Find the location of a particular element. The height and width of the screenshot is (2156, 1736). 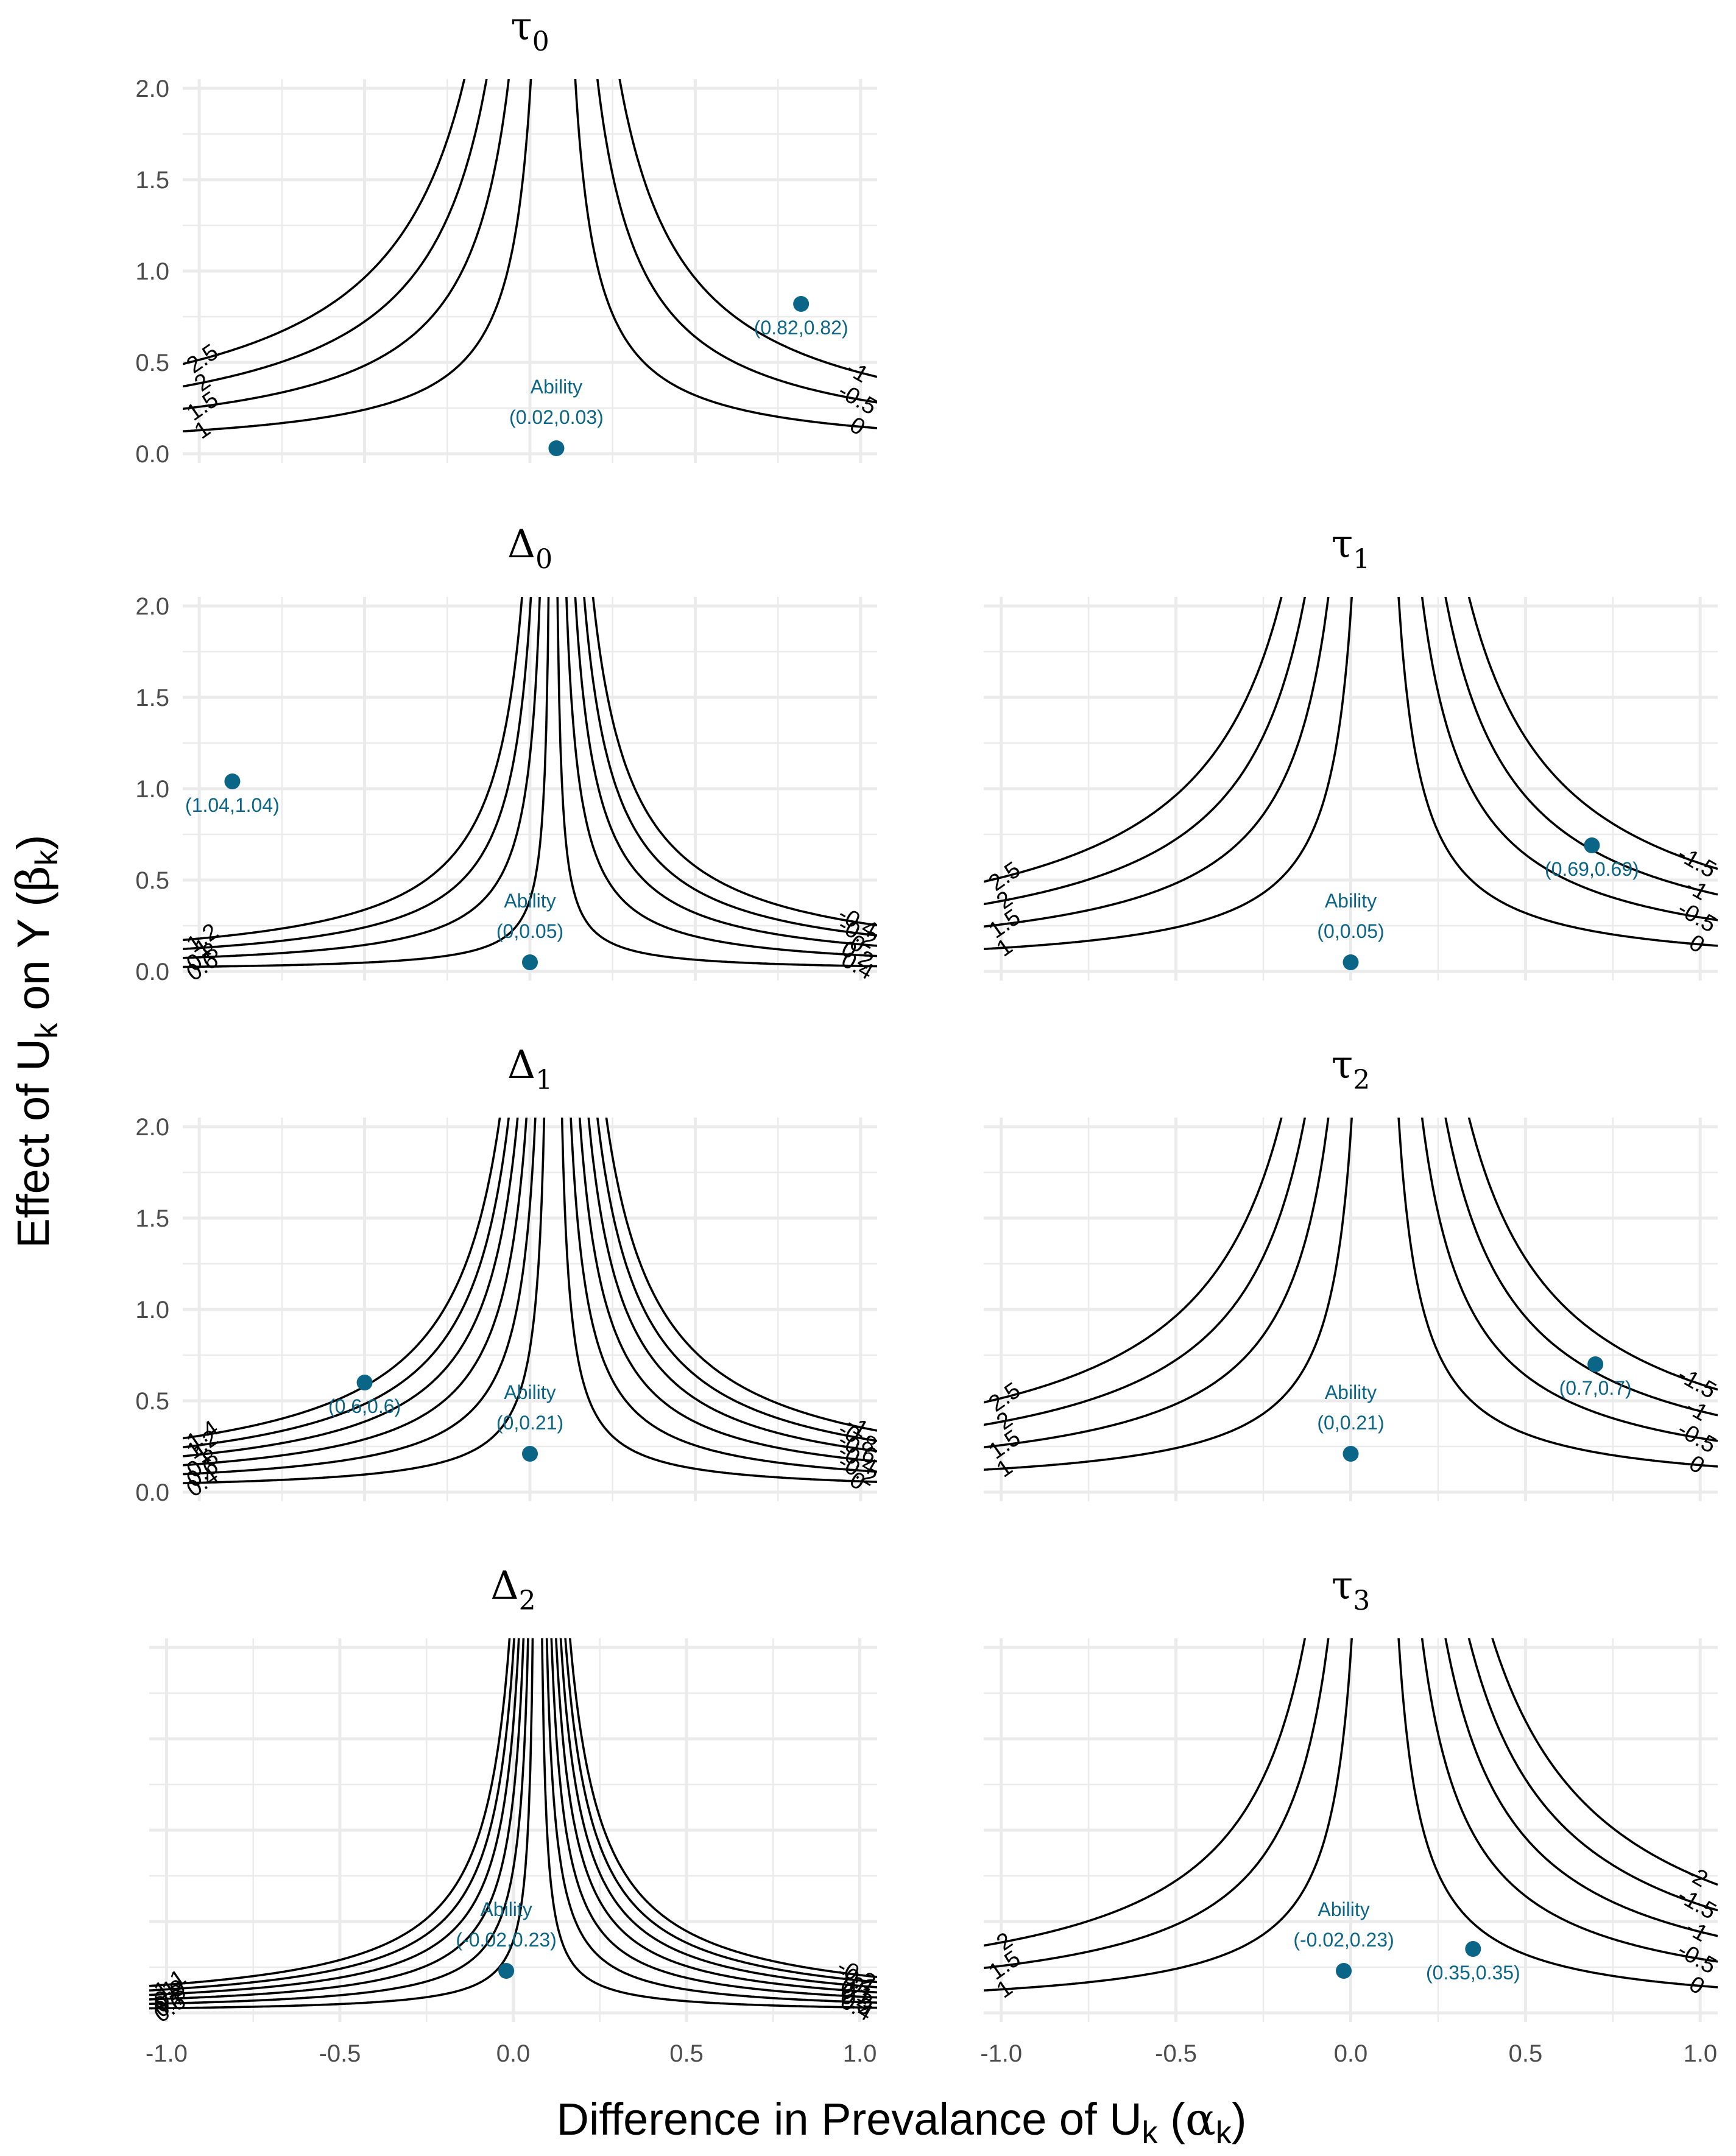

panel-title: τ0 is located at coordinates (529, 30).